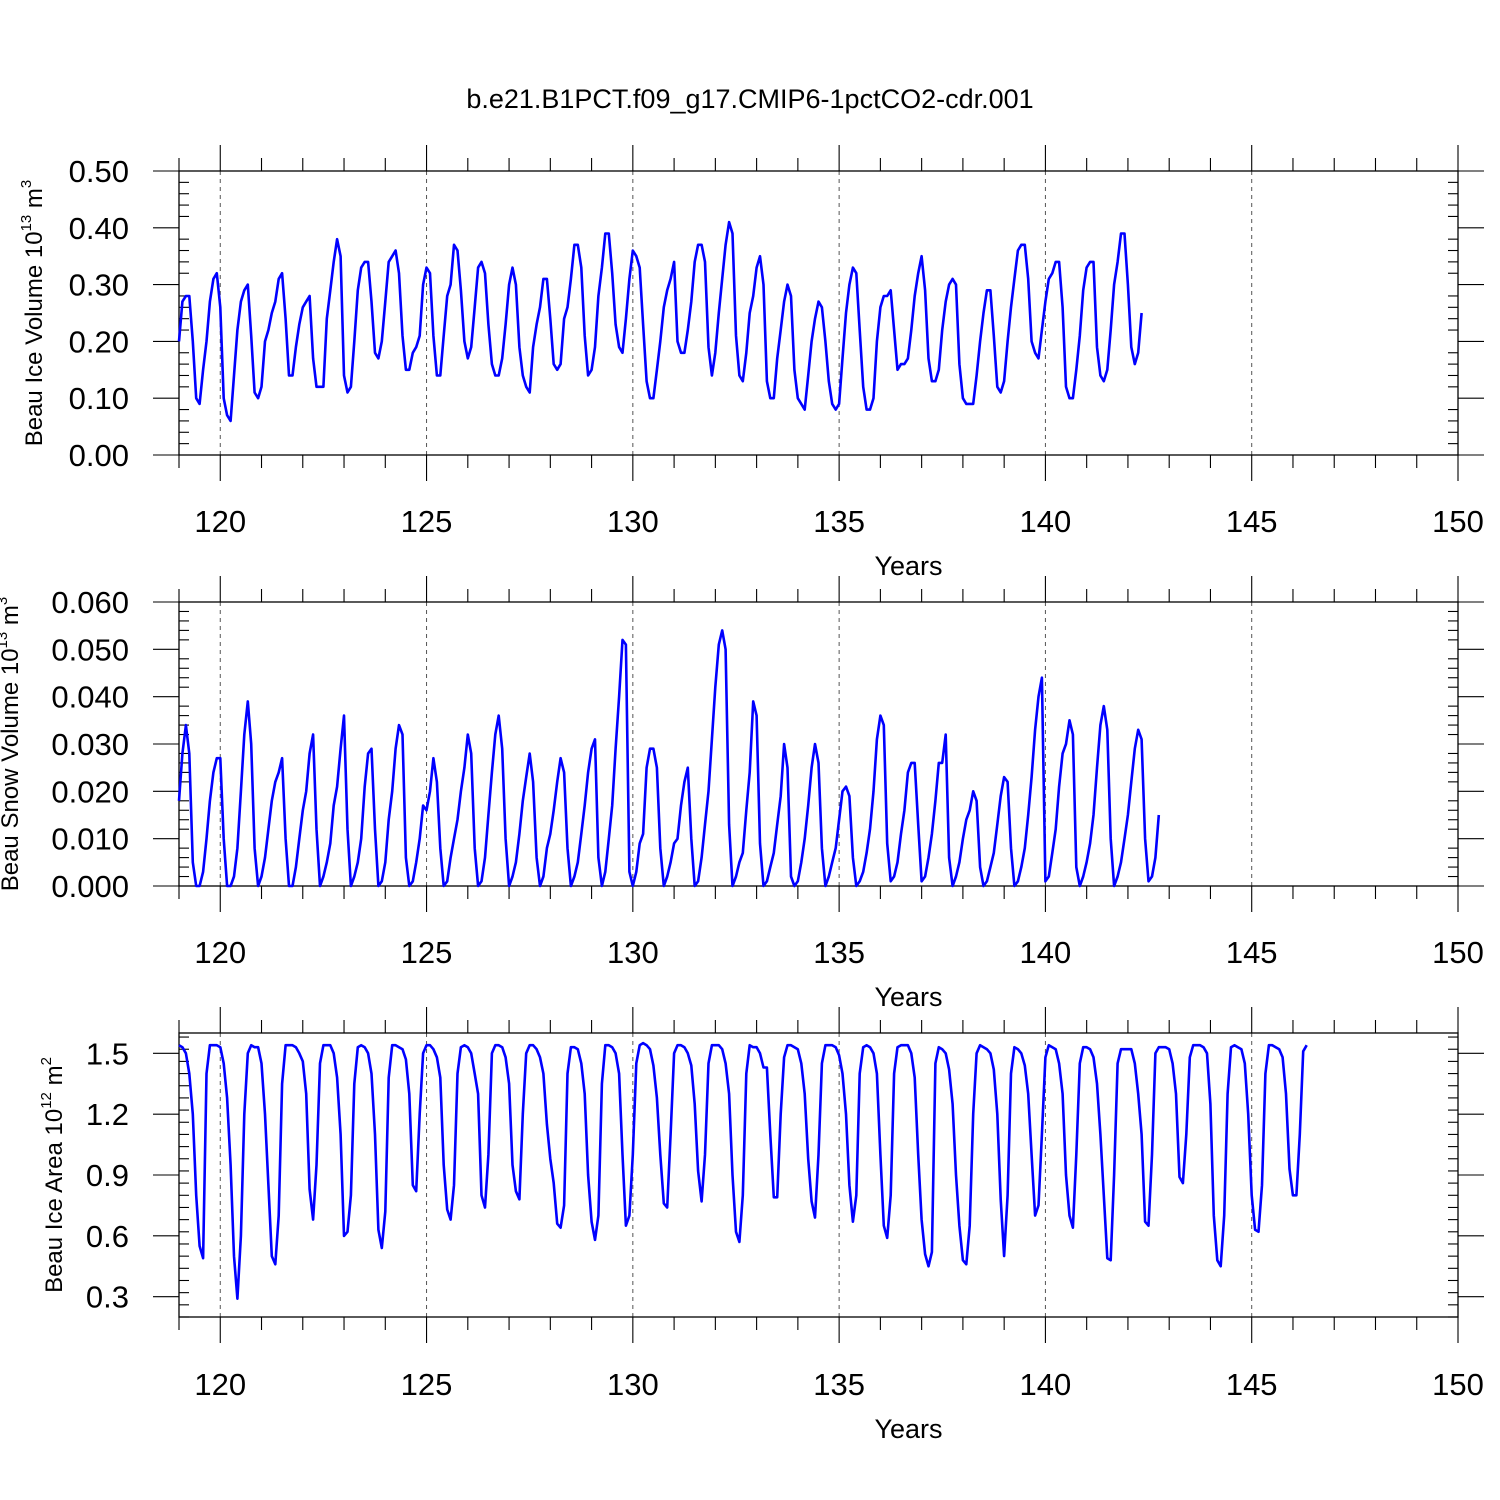 The image size is (1500, 1500). Describe the element at coordinates (90, 602) in the screenshot. I see `y-tick-label: 0.060` at that location.